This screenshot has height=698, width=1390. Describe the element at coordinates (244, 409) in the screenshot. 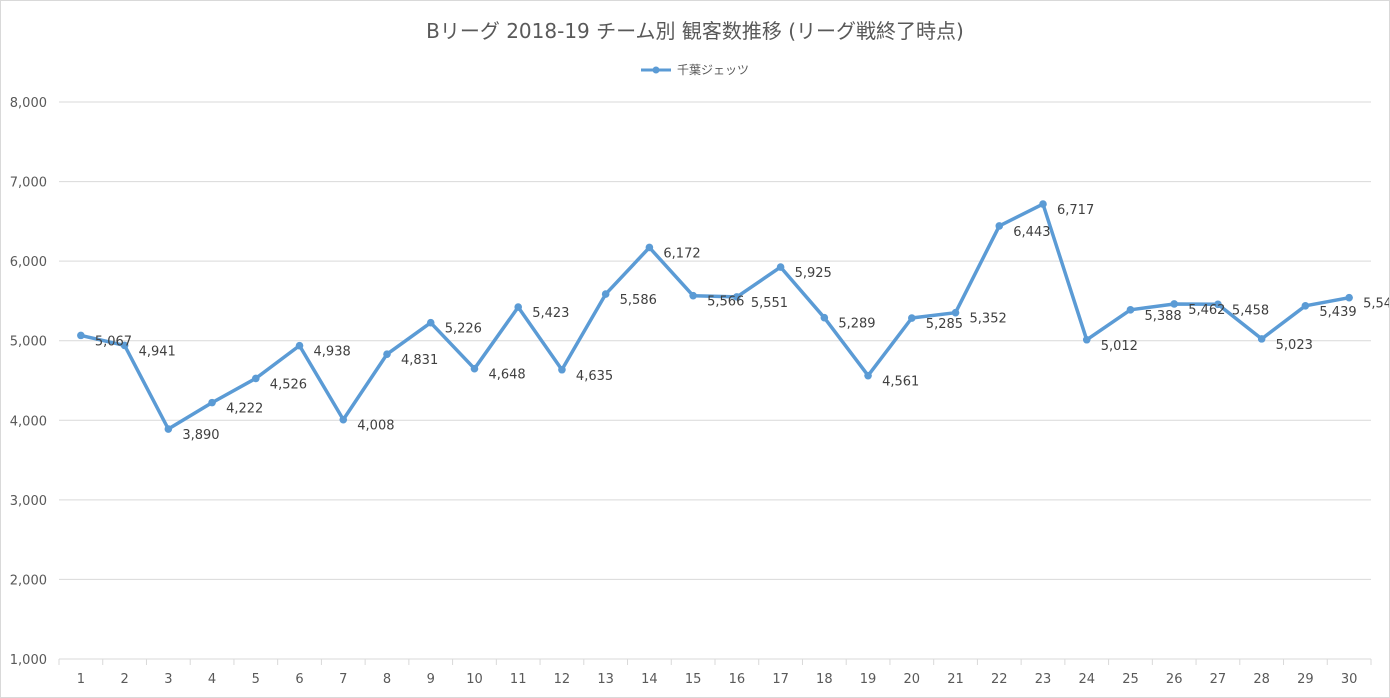

I see `data-label: 4,222` at that location.